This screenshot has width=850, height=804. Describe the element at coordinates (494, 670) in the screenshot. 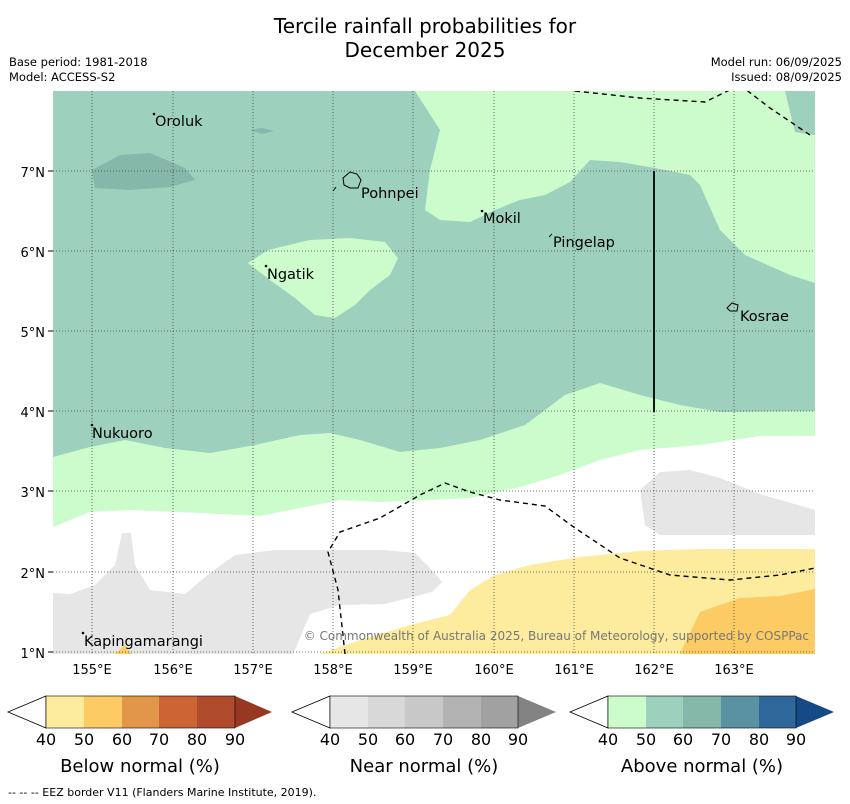

I see `lon-tick: 160°E` at that location.